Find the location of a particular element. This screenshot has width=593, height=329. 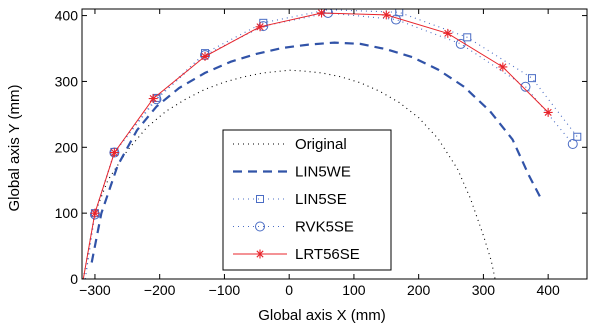

y-tick-label: 200 is located at coordinates (67, 147).